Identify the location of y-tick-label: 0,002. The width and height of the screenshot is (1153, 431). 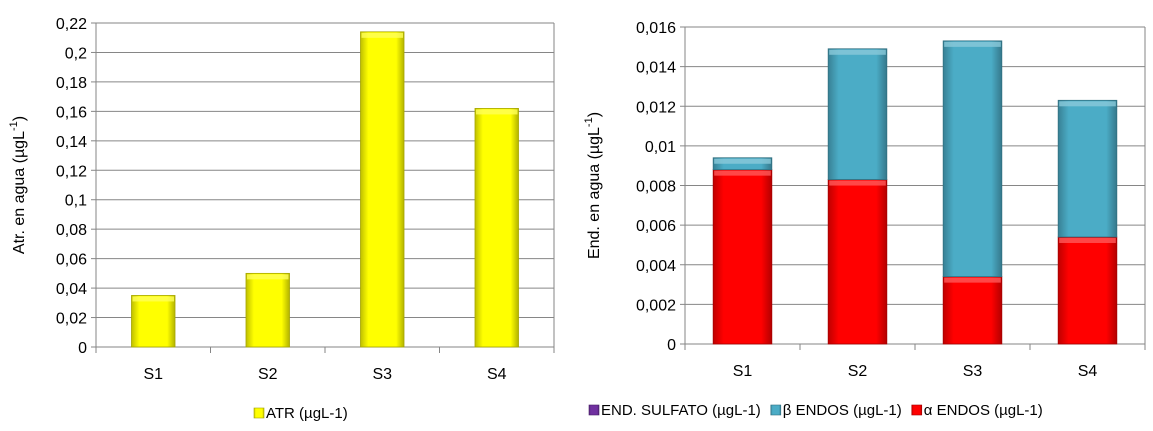
(656, 305).